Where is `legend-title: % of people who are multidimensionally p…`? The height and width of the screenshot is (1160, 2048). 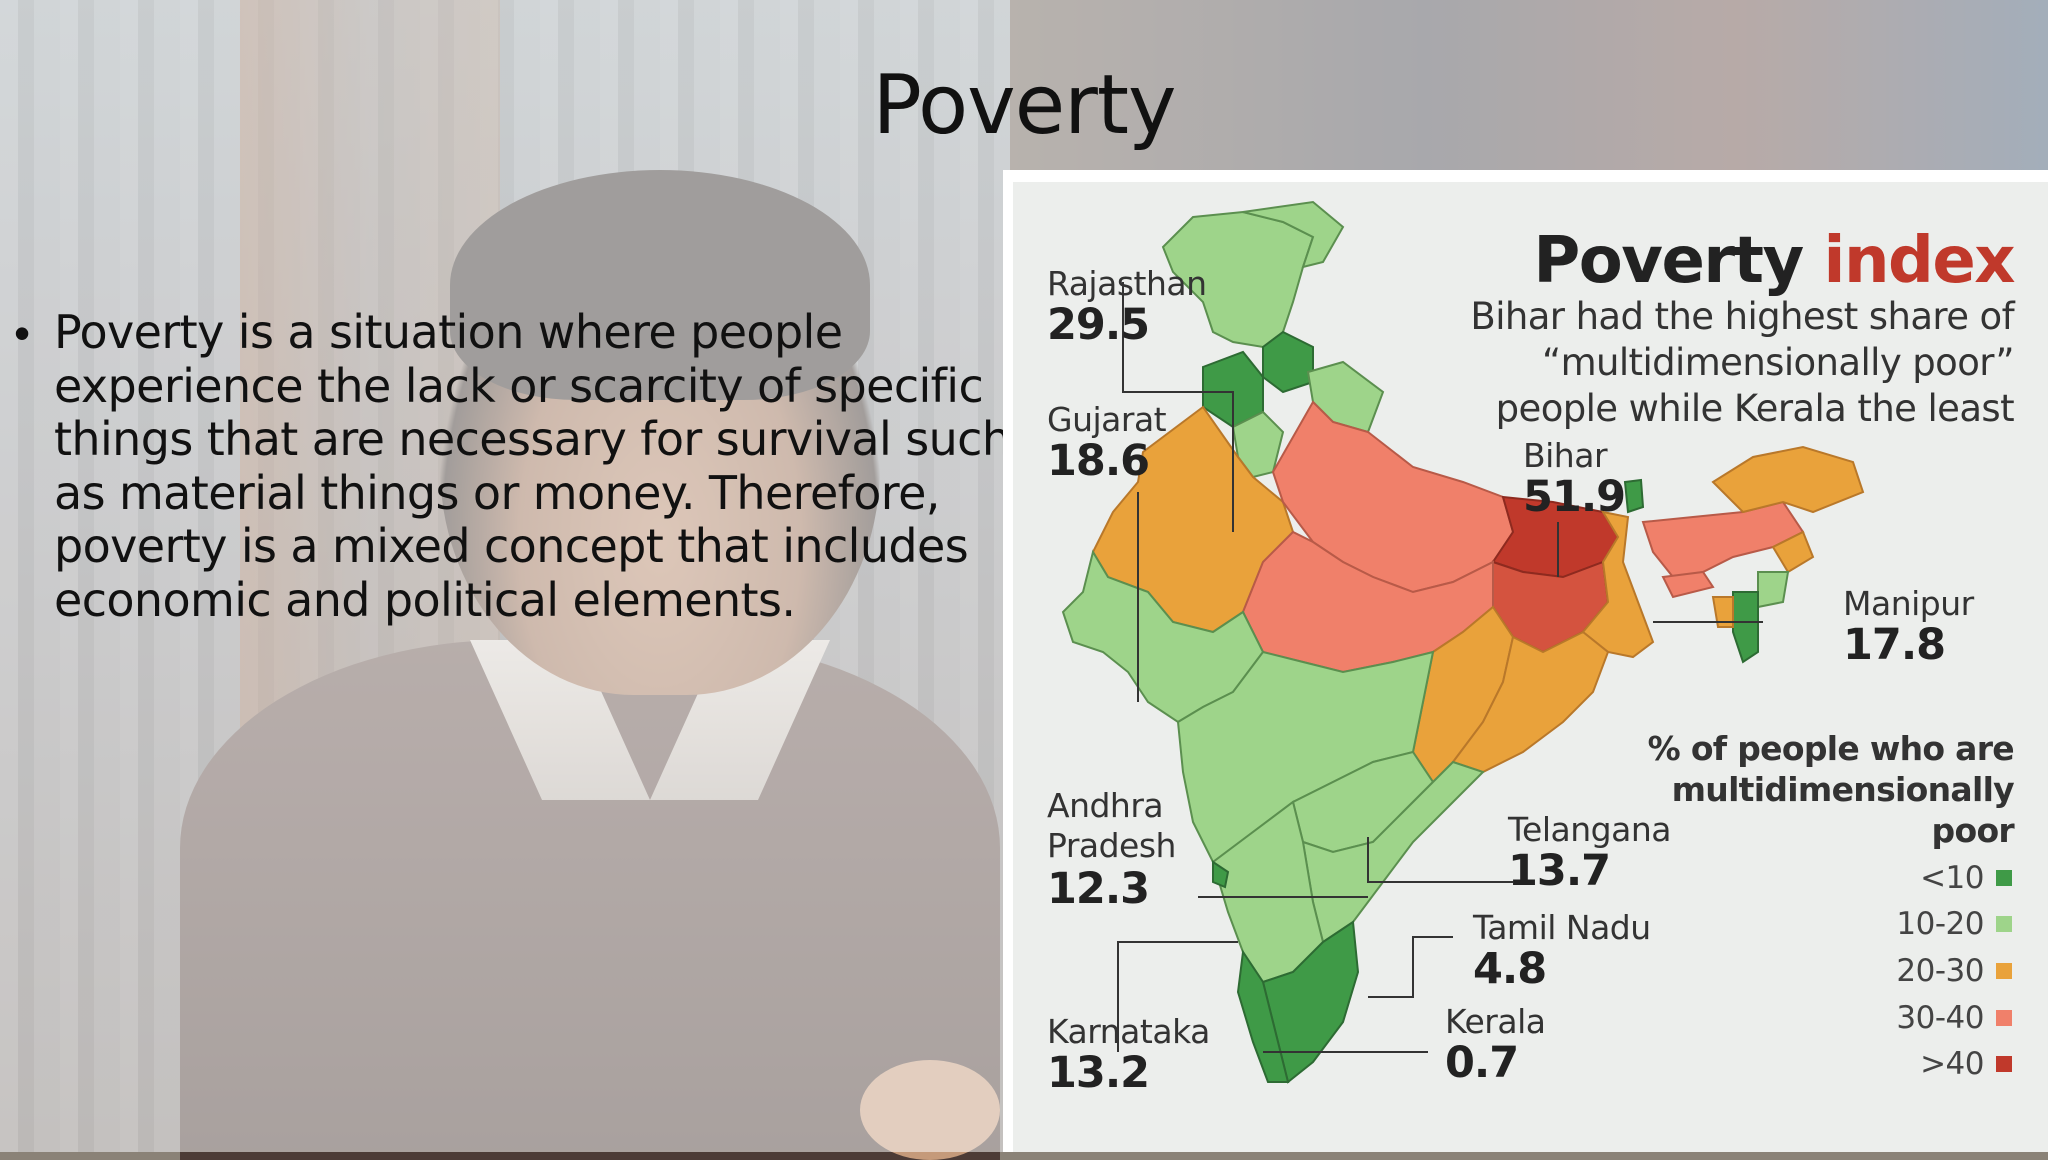
legend-title: % of people who are multidimensionally p… is located at coordinates (1831, 789).